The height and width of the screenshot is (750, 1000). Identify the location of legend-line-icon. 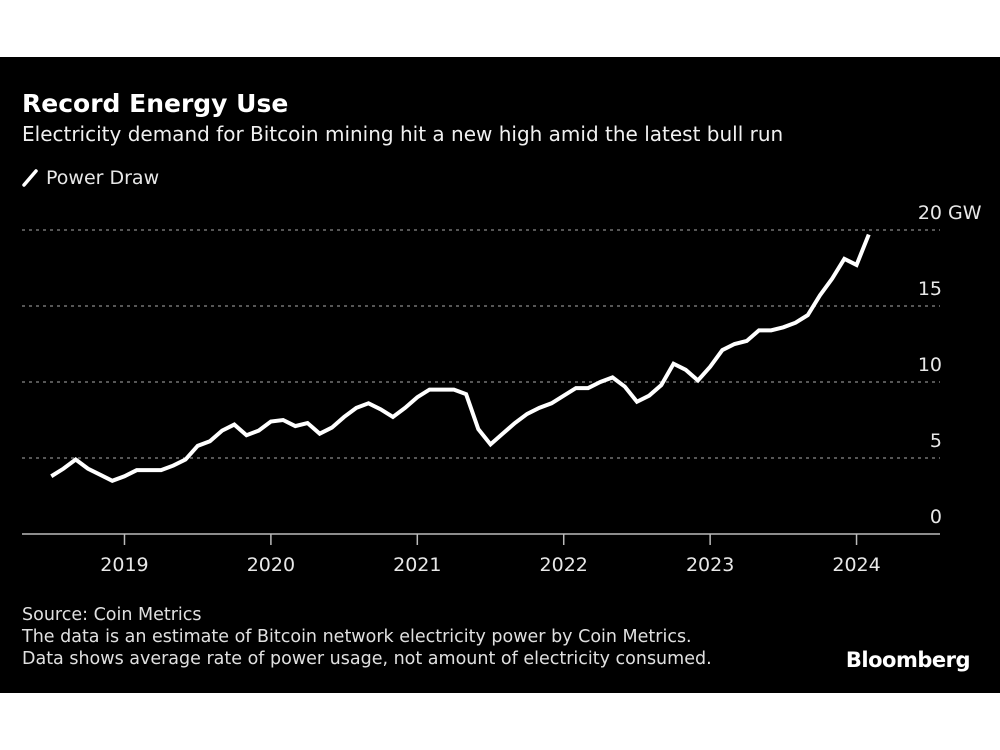
(30, 178).